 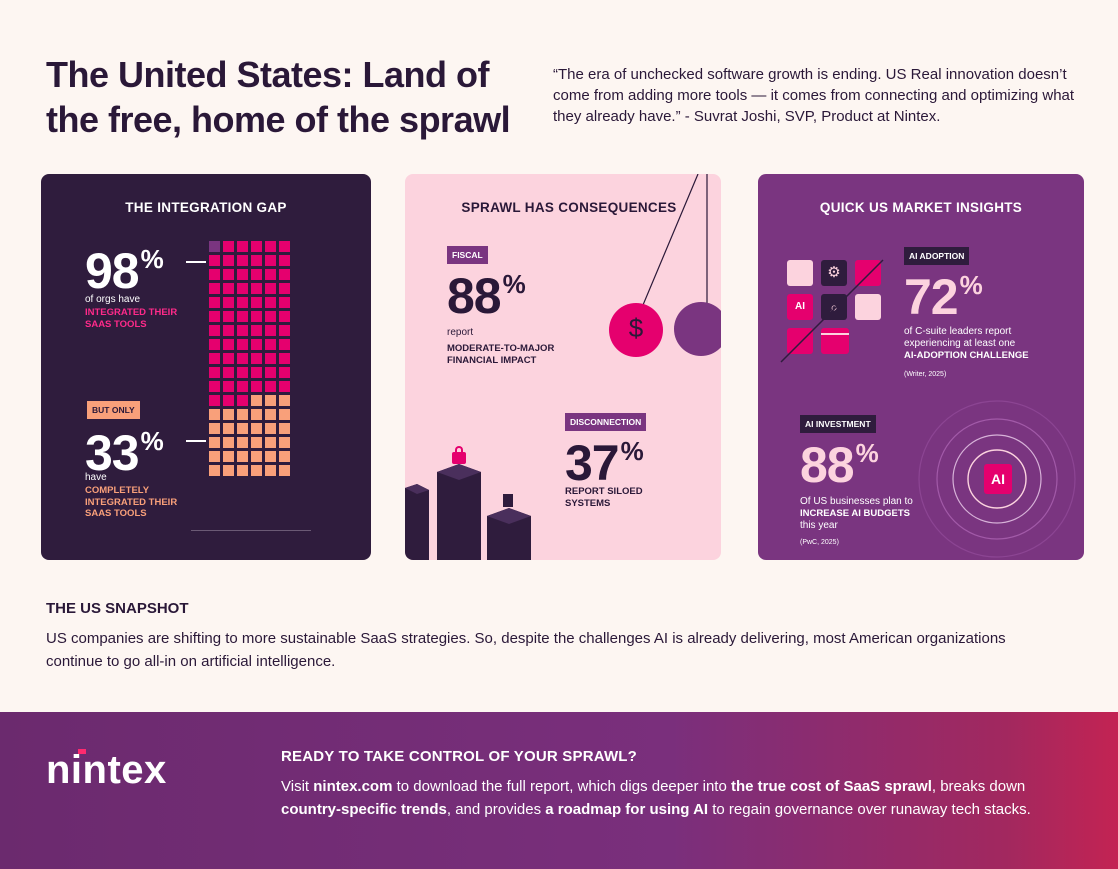 What do you see at coordinates (697, 329) in the screenshot?
I see `heavy-ball` at bounding box center [697, 329].